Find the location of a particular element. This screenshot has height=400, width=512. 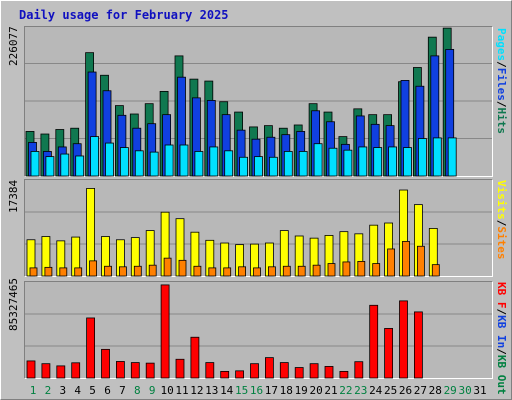

x-tick-label-19: 19 is located at coordinates (301, 390).